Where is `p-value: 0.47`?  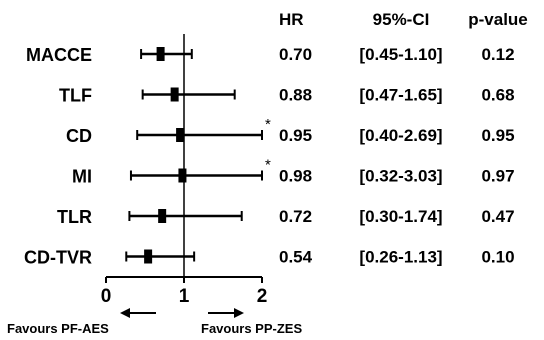 p-value: 0.47 is located at coordinates (497, 216).